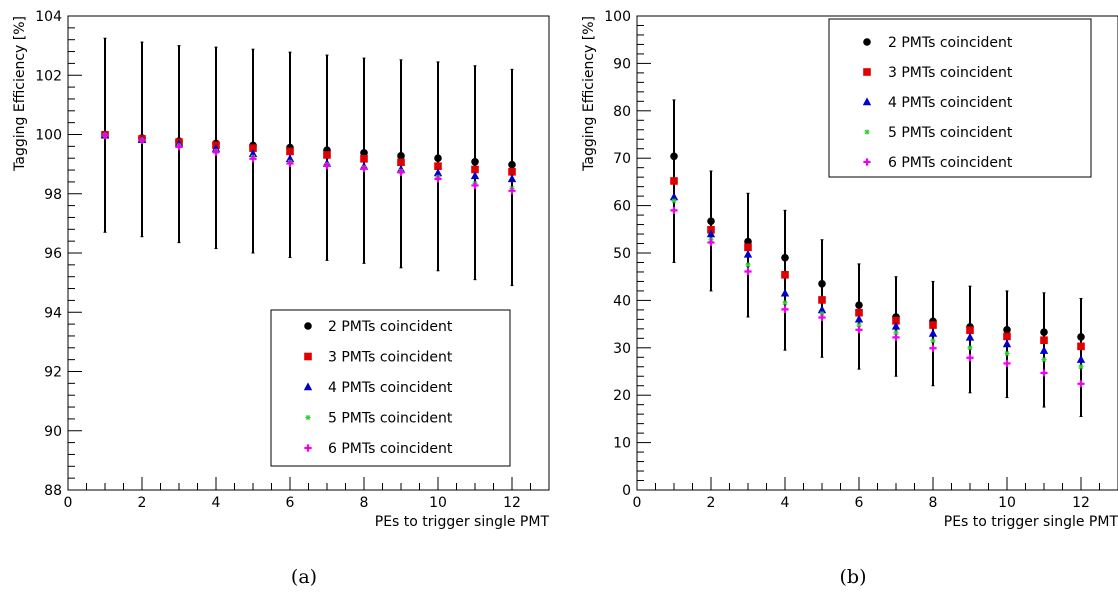 The image size is (1118, 592). I want to click on y-tick-label: 104, so click(48, 17).